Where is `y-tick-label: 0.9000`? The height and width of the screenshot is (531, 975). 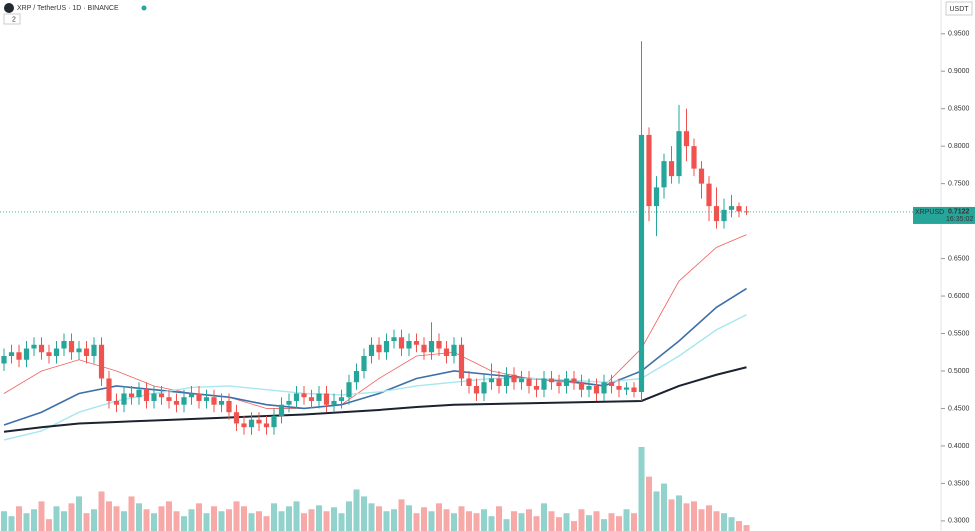 y-tick-label: 0.9000 is located at coordinates (959, 71).